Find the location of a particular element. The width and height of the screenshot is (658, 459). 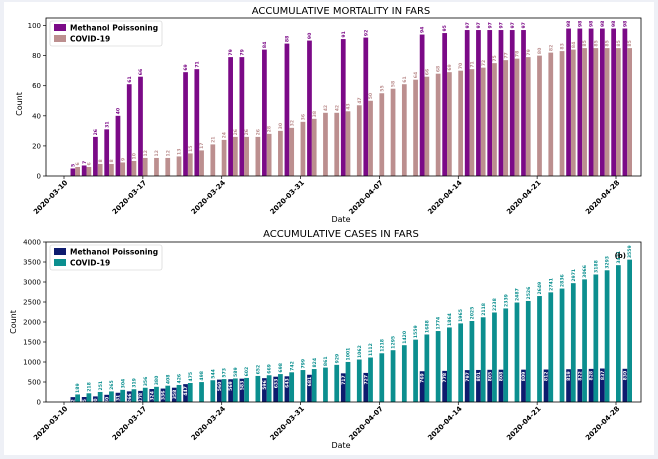

data-label: 380 is located at coordinates (157, 381).